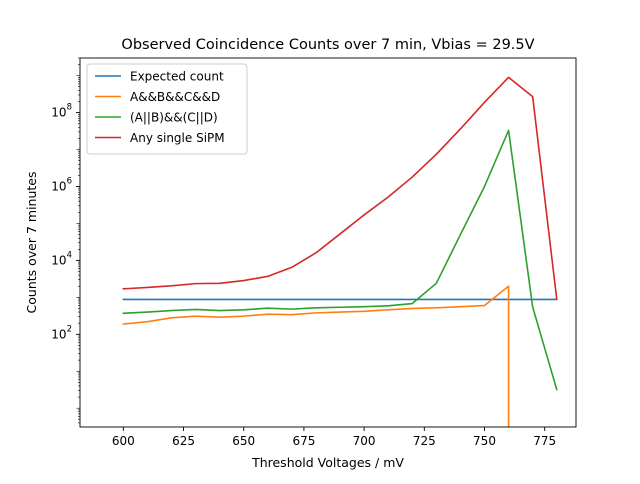  I want to click on legend-box, so click(167, 109).